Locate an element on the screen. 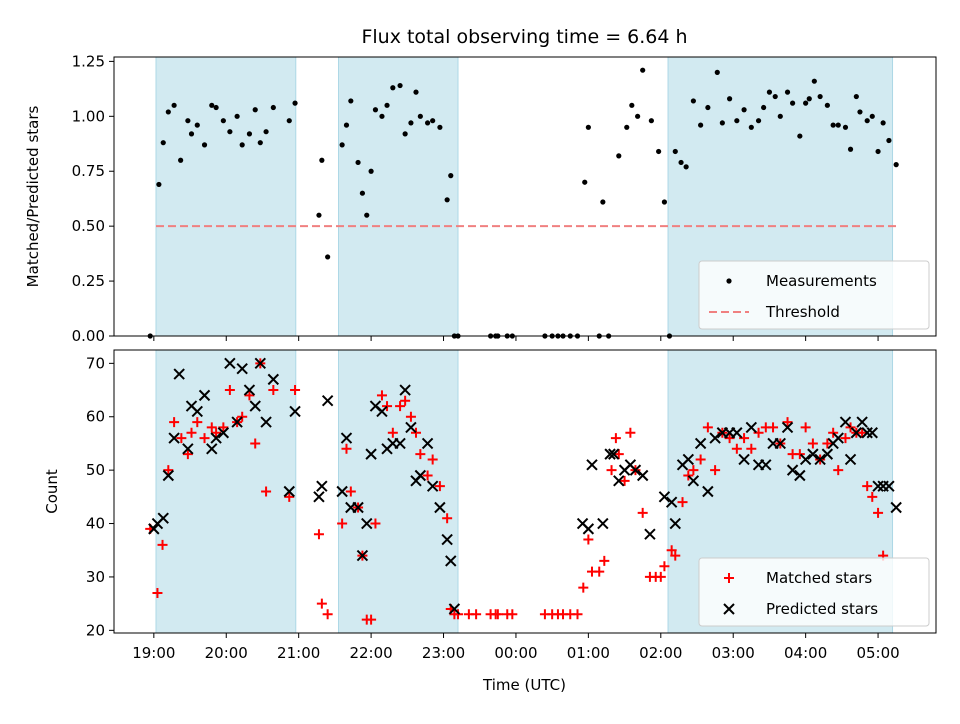  x-tick-label: 00:00 is located at coordinates (515, 653).